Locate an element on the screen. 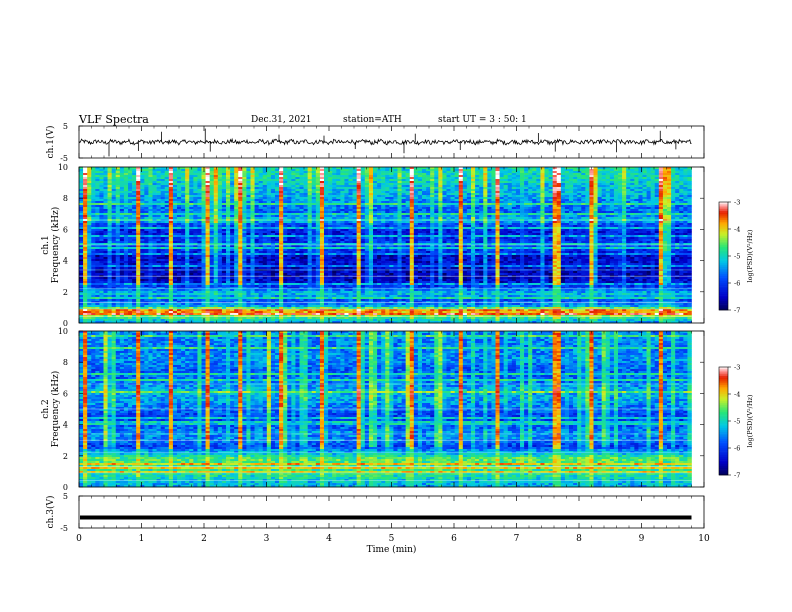 This screenshot has width=792, height=612. x-tick-label: 1 is located at coordinates (142, 539).